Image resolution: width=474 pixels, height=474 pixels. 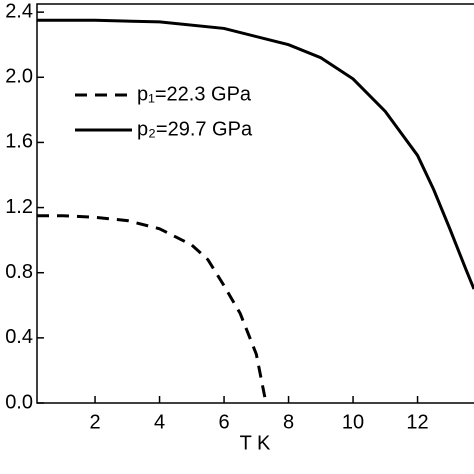 I want to click on legend-label: p₁=22.3 GPa, so click(x=194, y=94).